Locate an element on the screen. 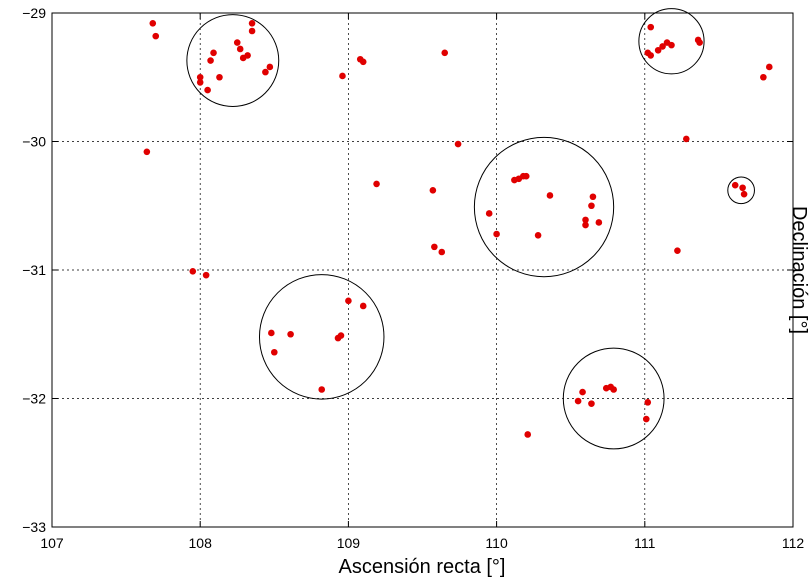 This screenshot has width=809, height=580. x-tick-label: 112 is located at coordinates (793, 543).